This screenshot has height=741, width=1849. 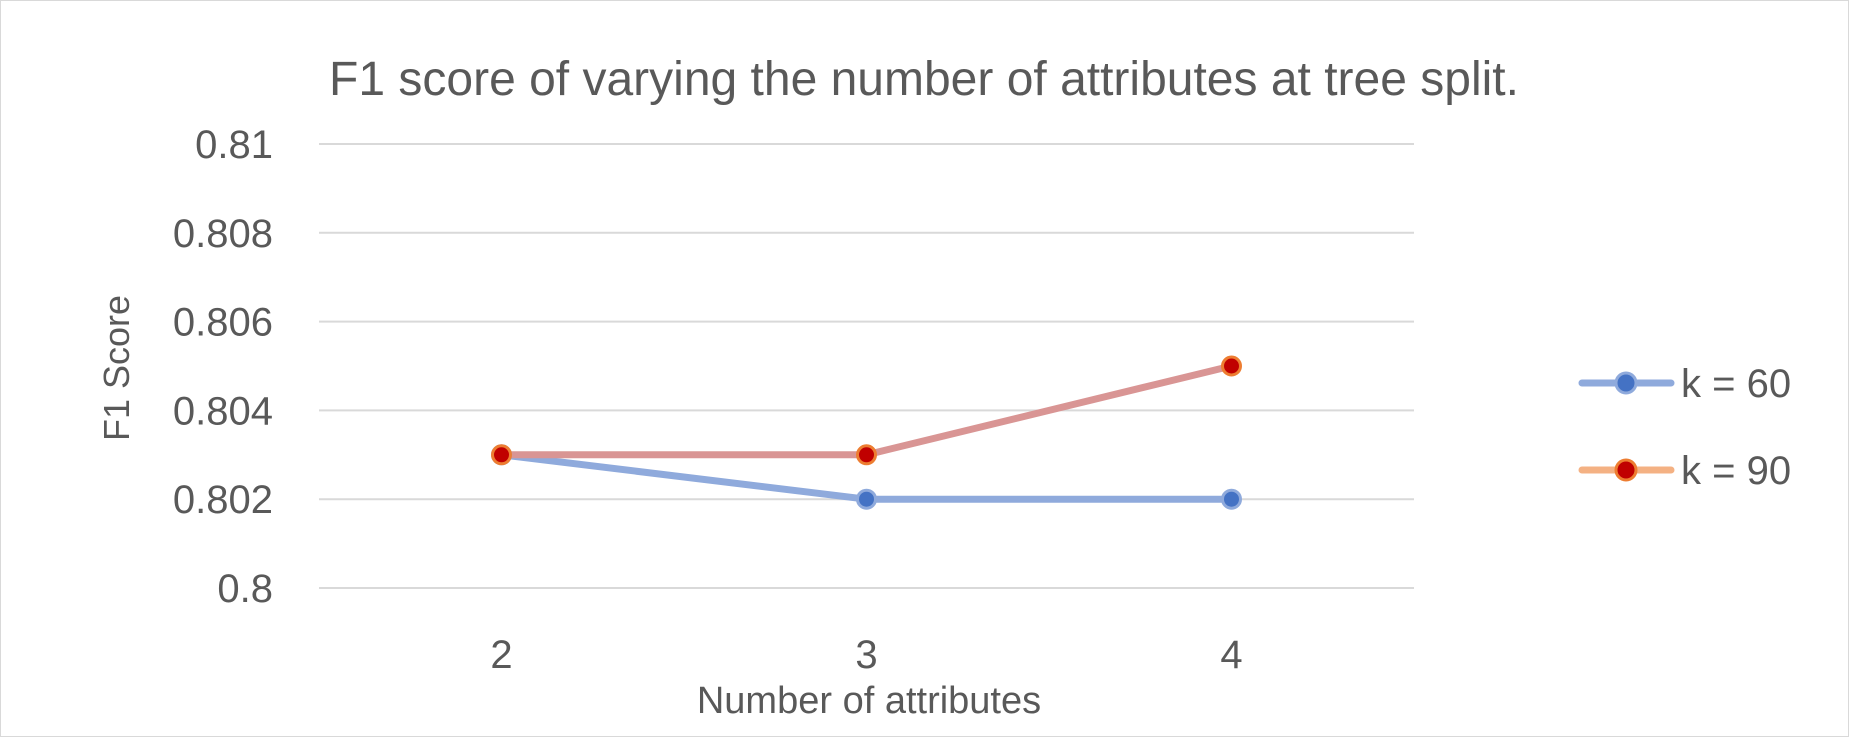 I want to click on y-tick-label: 0.804, so click(x=223, y=411).